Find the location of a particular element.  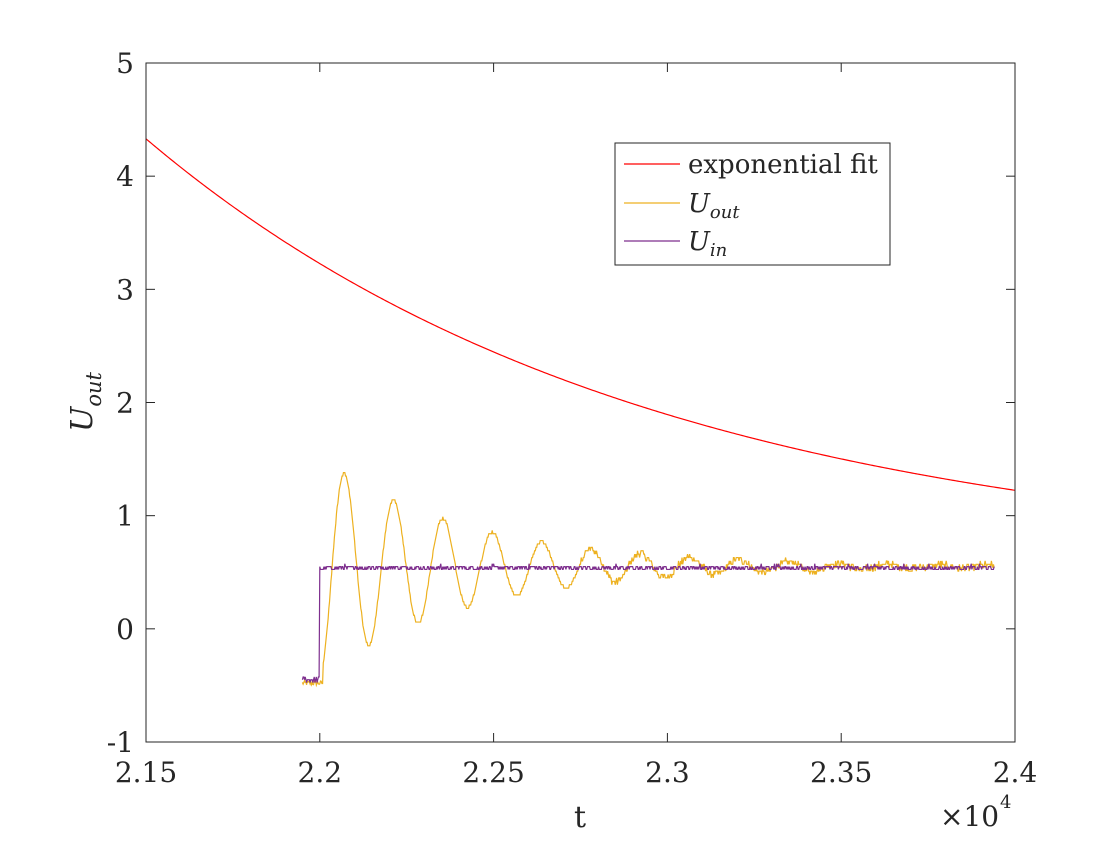

x-exponent: ×10 4 is located at coordinates (975, 812).